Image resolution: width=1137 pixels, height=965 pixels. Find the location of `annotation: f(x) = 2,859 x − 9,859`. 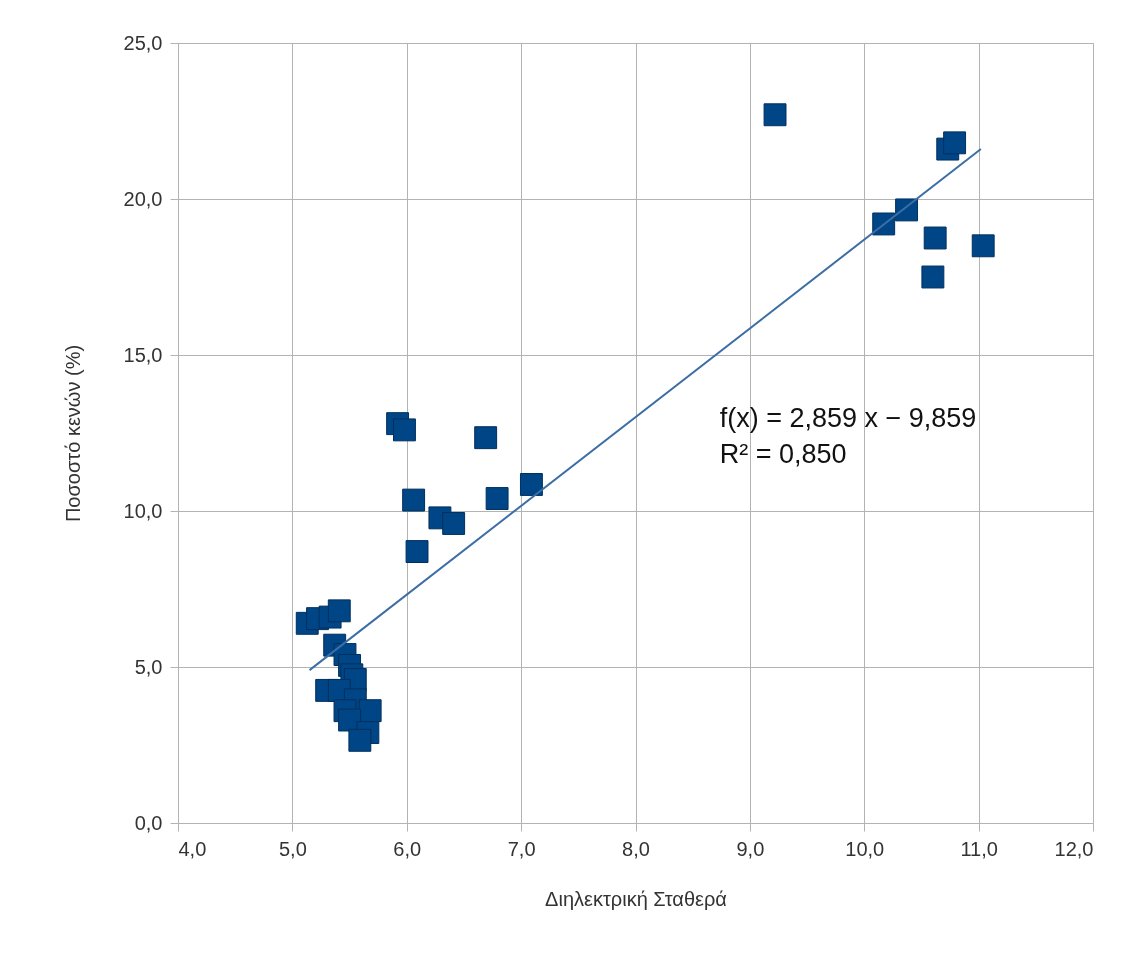

annotation: f(x) = 2,859 x − 9,859 is located at coordinates (848, 417).